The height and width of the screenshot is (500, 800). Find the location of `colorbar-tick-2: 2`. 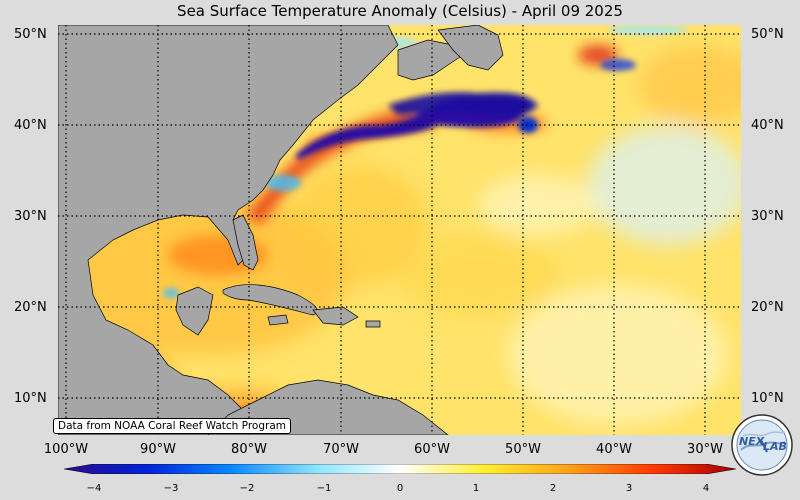

colorbar-tick-2: 2 is located at coordinates (553, 488).